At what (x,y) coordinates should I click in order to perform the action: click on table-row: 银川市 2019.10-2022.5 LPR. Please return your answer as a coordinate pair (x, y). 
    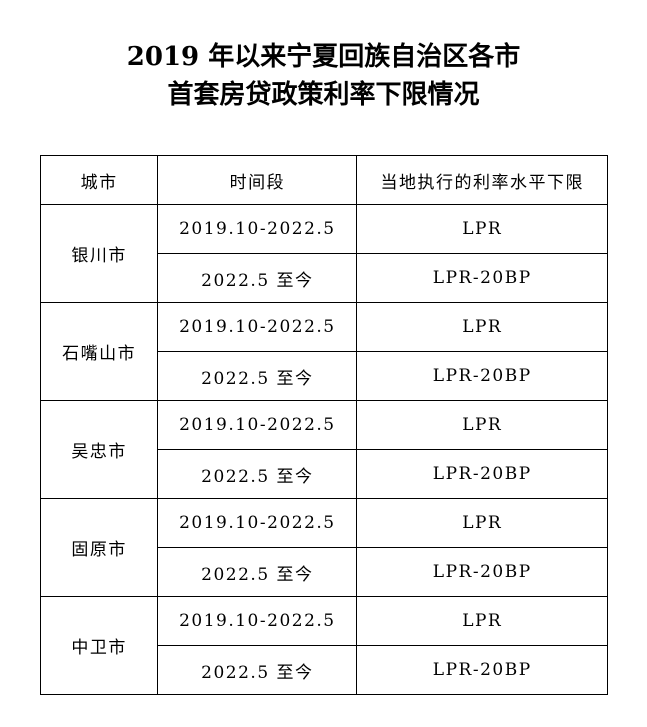
    Looking at the image, I should click on (323, 253).